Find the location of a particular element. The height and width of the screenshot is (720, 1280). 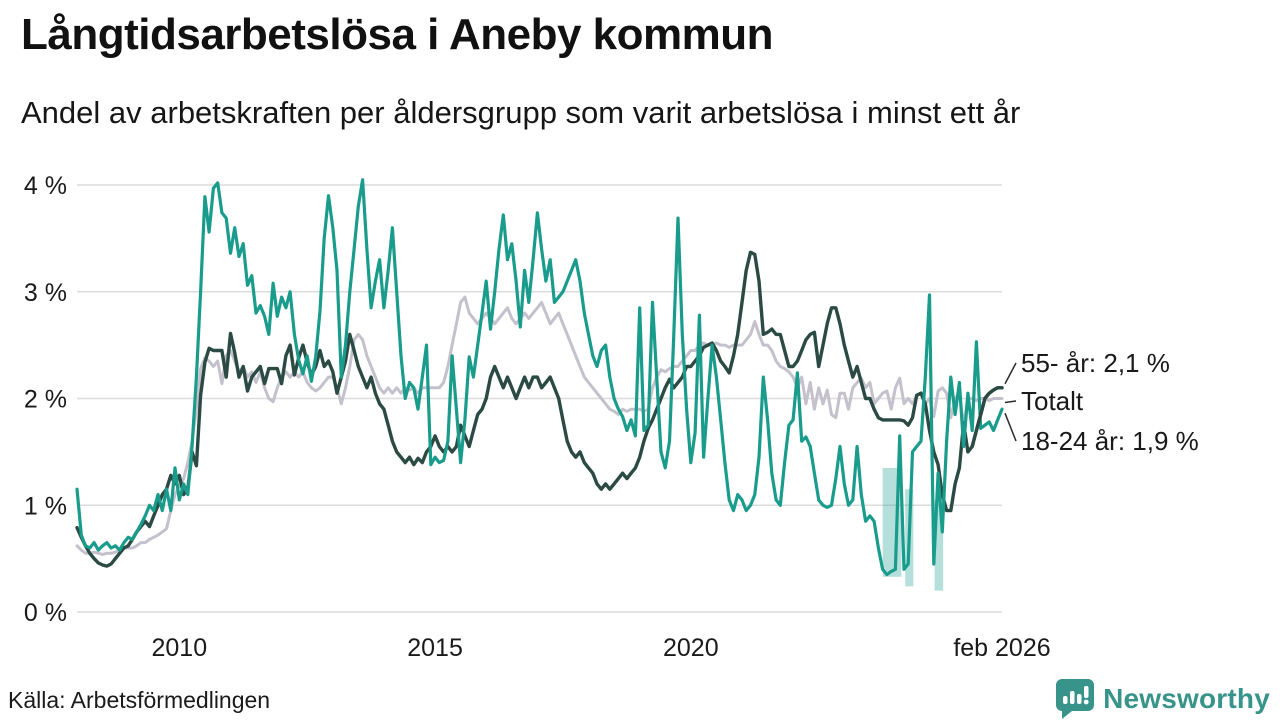

x-tick-label: 2020 is located at coordinates (691, 648).